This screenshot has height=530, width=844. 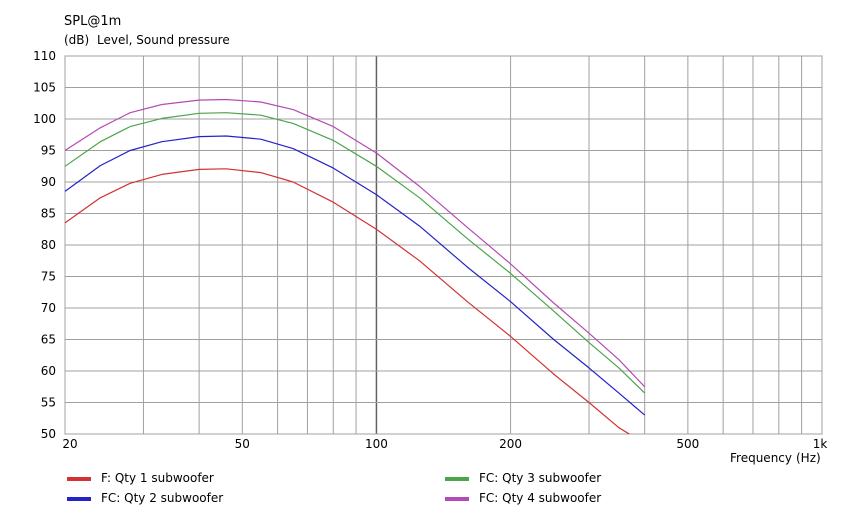 What do you see at coordinates (48, 371) in the screenshot?
I see `y-tick-label: 60` at bounding box center [48, 371].